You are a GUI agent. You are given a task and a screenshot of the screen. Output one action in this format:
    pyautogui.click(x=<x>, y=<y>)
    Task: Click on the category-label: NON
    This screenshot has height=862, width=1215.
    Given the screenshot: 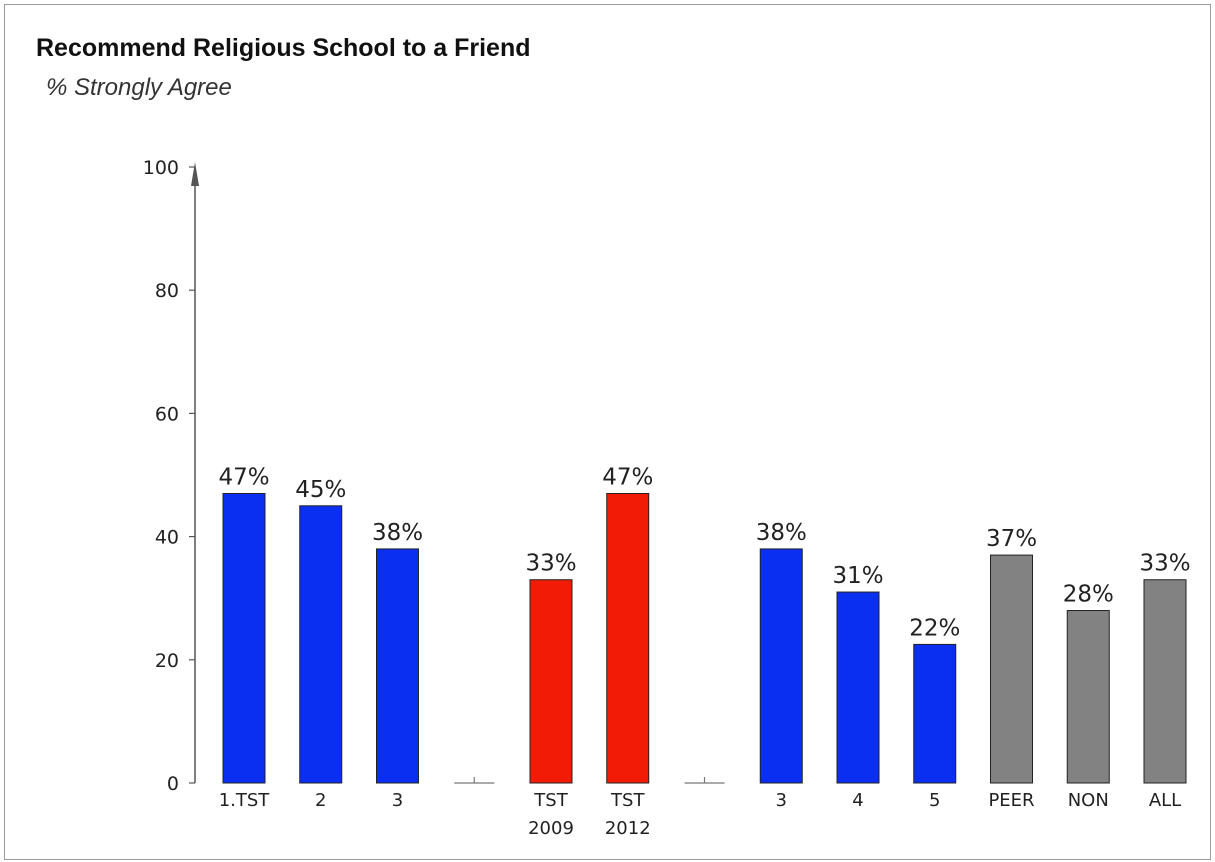 What is the action you would take?
    pyautogui.click(x=1088, y=800)
    